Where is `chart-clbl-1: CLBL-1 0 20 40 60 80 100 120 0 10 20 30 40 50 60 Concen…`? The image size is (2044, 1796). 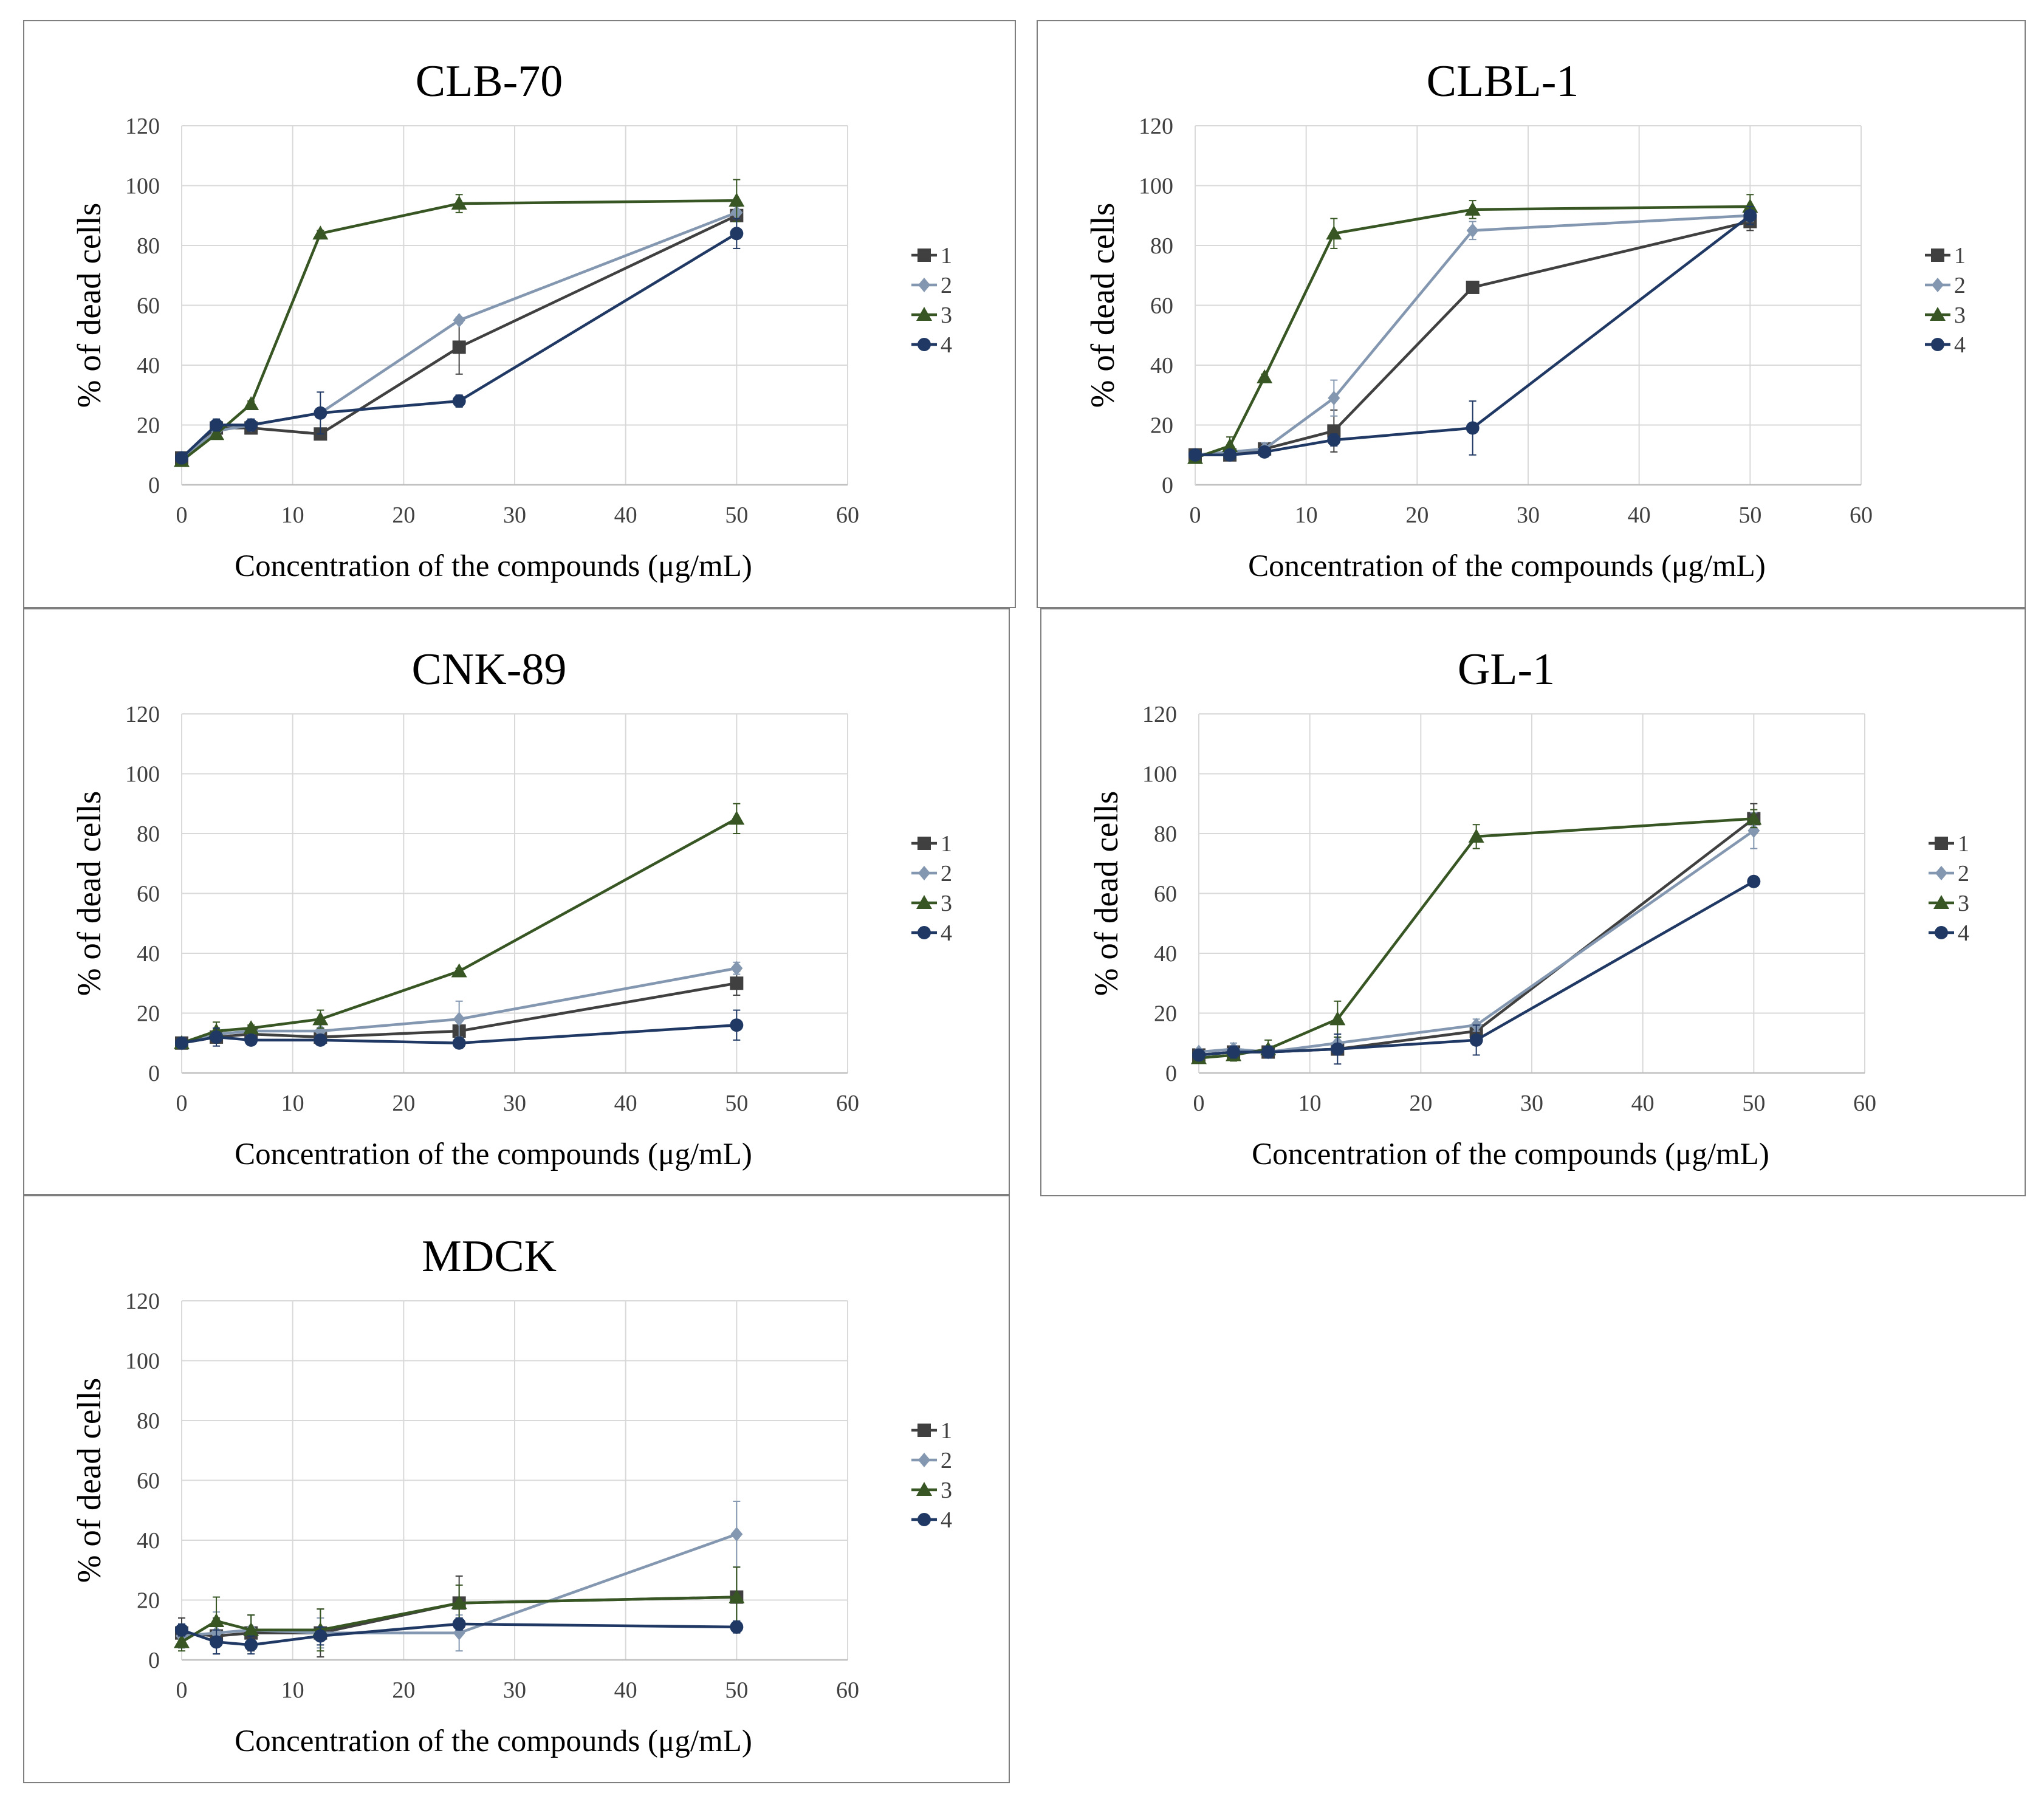
chart-clbl-1: CLBL-1 0 20 40 60 80 100 120 0 10 20 30 40 50 60 Concen… is located at coordinates (1525, 320).